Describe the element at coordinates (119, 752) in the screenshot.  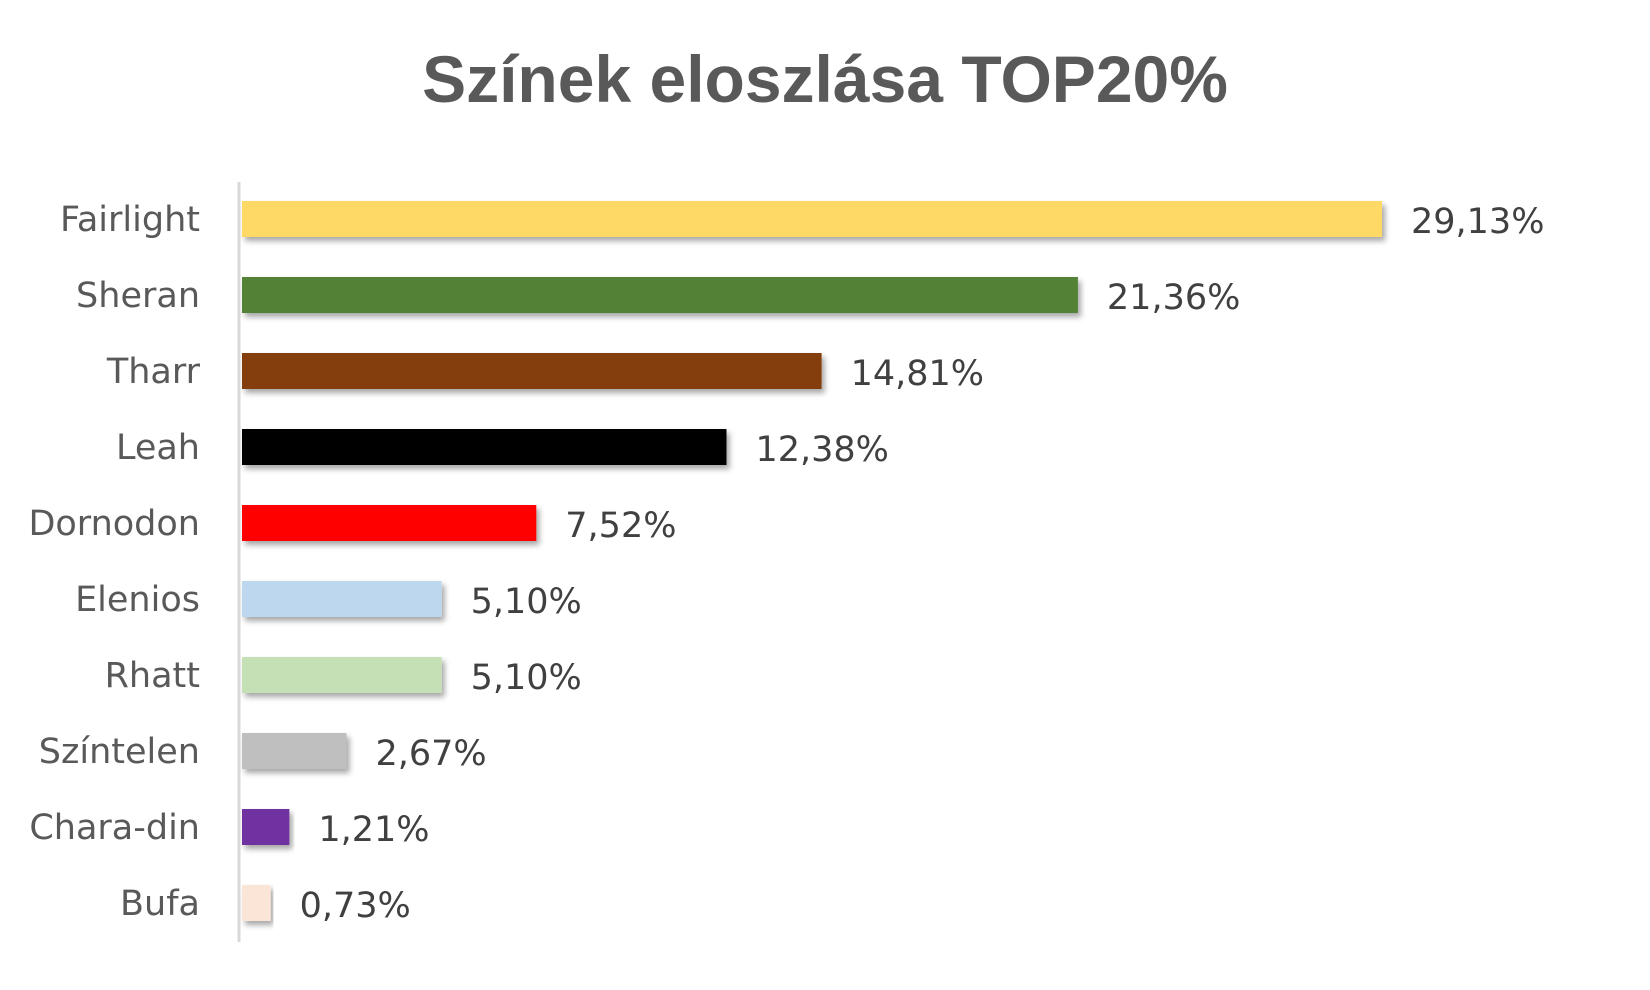
I see `category-label: Színtelen` at that location.